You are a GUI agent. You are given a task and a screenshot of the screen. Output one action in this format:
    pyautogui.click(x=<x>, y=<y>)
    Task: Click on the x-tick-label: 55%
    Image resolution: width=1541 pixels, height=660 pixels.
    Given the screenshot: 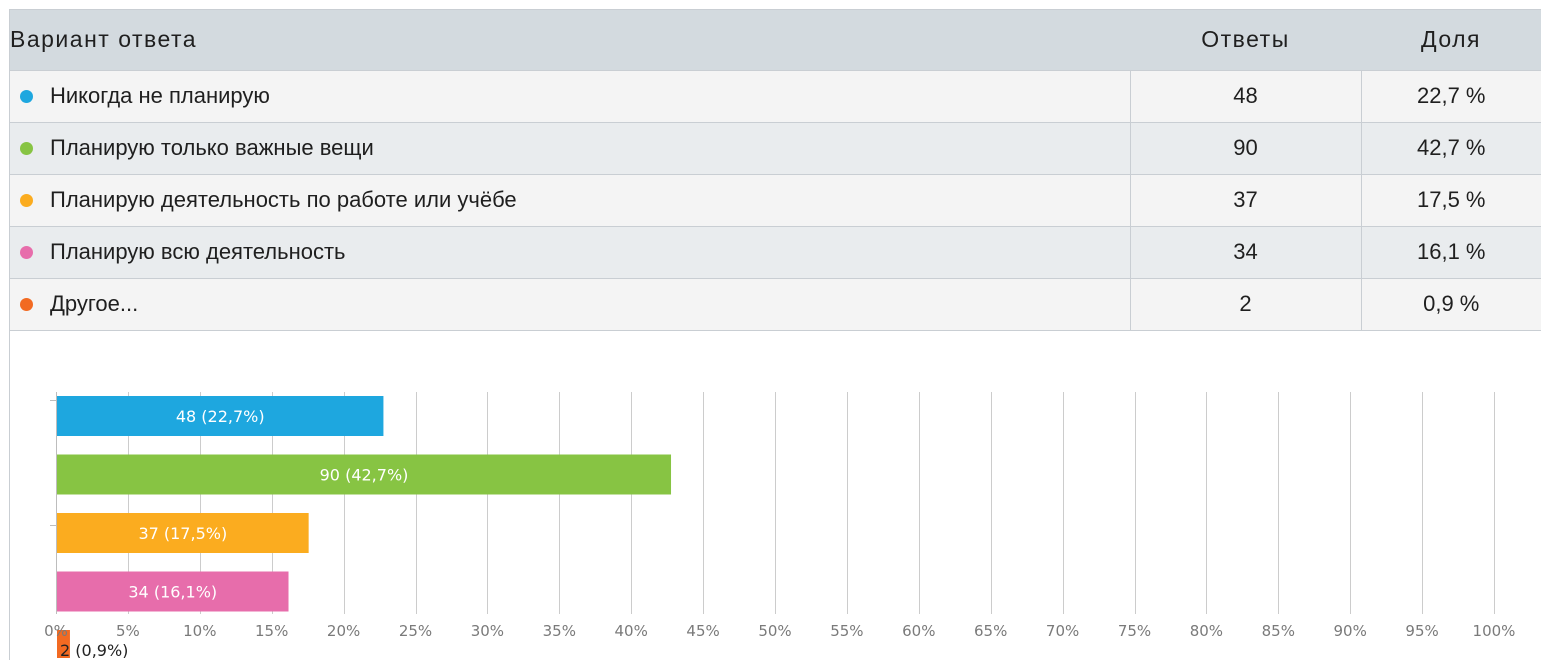 What is the action you would take?
    pyautogui.click(x=846, y=631)
    